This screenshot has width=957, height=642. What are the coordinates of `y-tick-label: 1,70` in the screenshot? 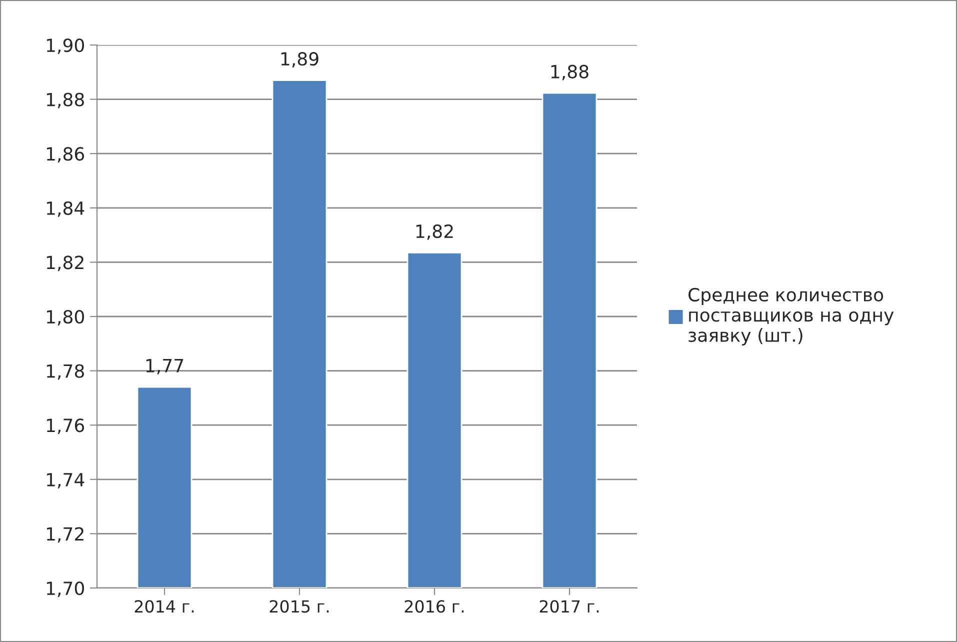 It's located at (65, 589).